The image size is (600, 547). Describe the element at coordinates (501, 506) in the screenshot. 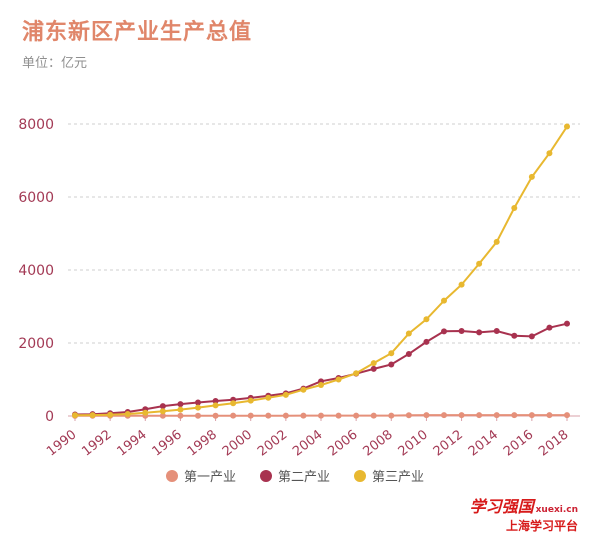

I see `watermark-text: 学习强国` at that location.